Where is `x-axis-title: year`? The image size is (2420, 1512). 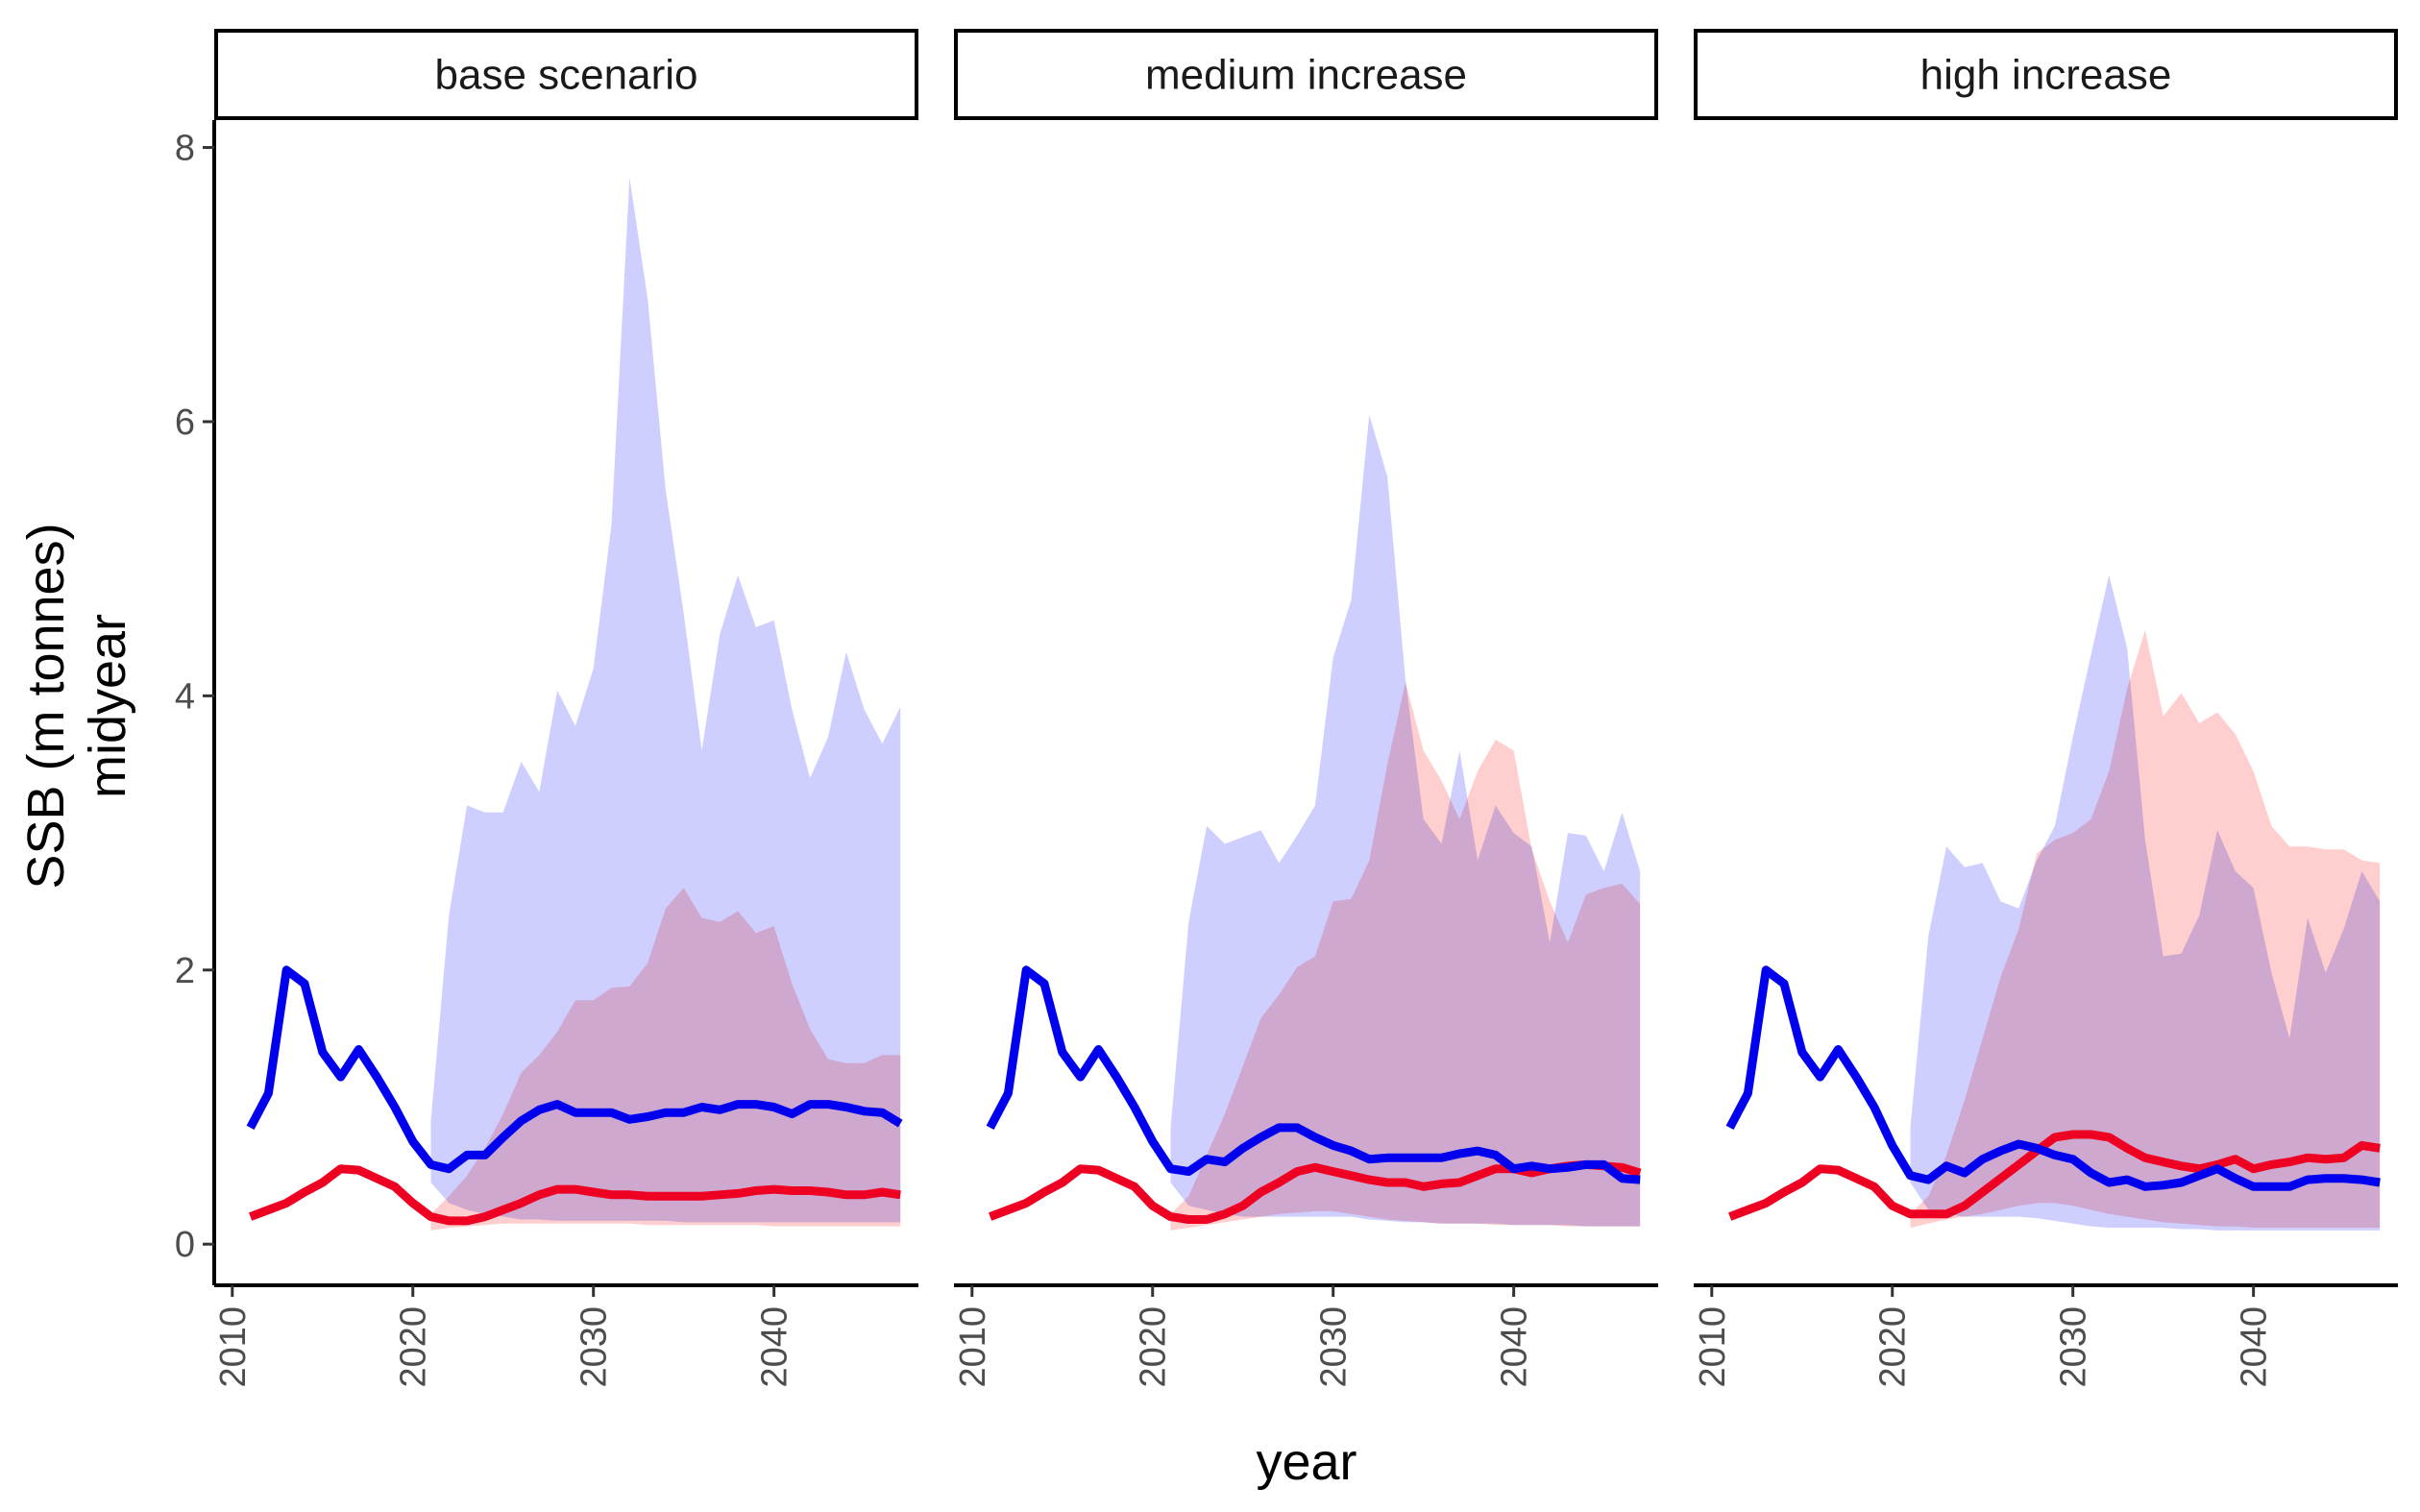 x-axis-title: year is located at coordinates (1307, 1462).